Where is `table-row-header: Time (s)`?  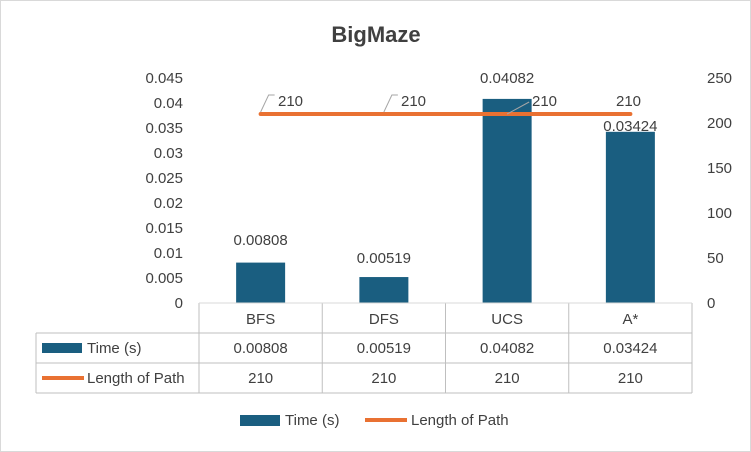 table-row-header: Time (s) is located at coordinates (114, 348).